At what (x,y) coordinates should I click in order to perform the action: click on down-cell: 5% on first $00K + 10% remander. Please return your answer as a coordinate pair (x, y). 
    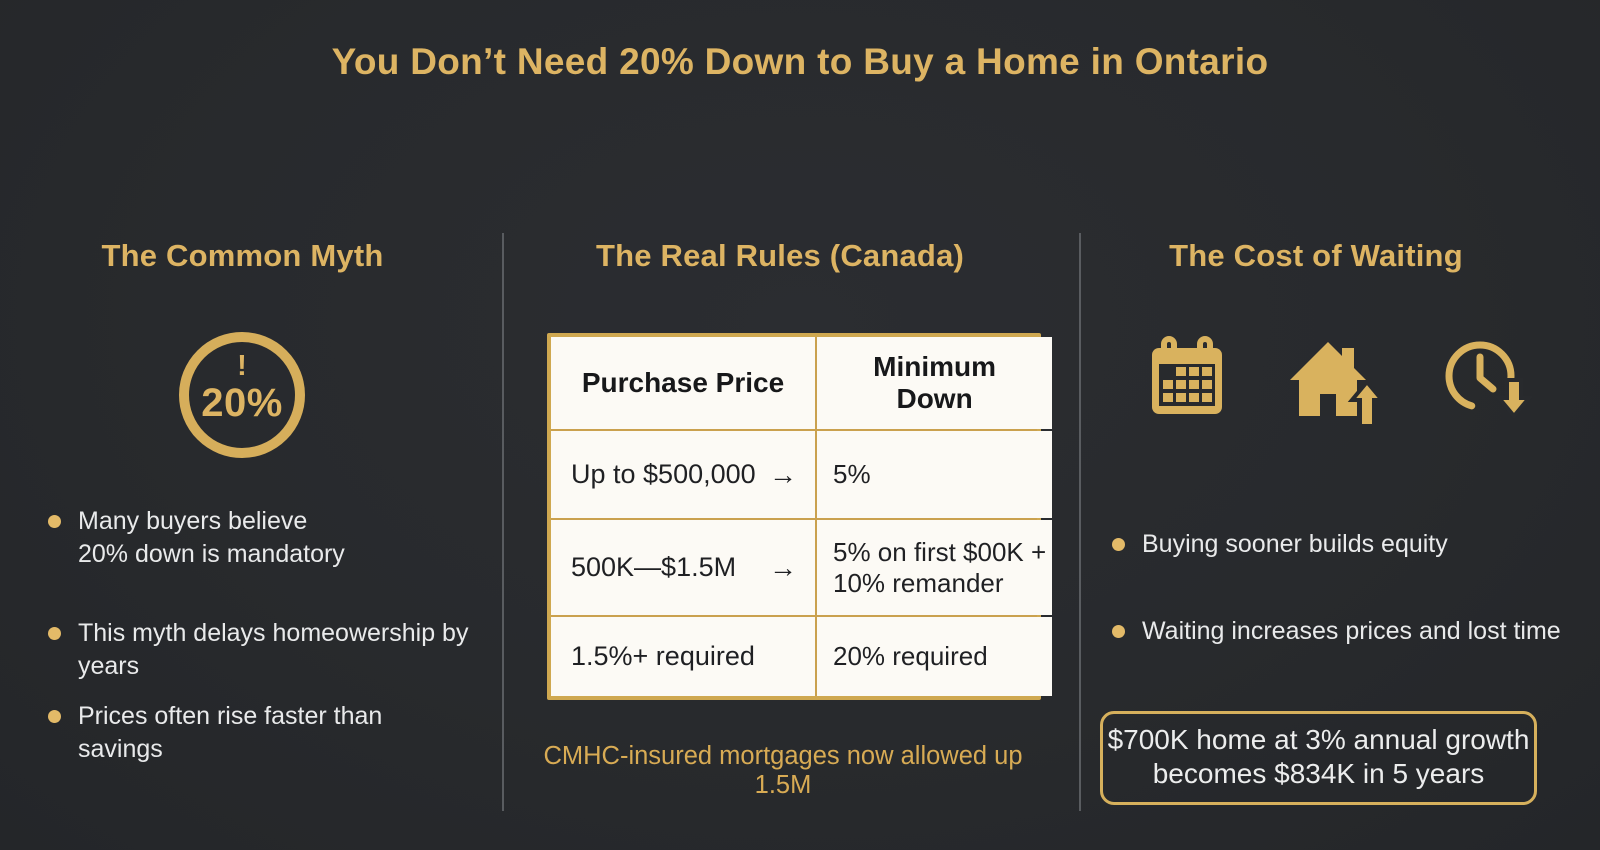
    Looking at the image, I should click on (935, 567).